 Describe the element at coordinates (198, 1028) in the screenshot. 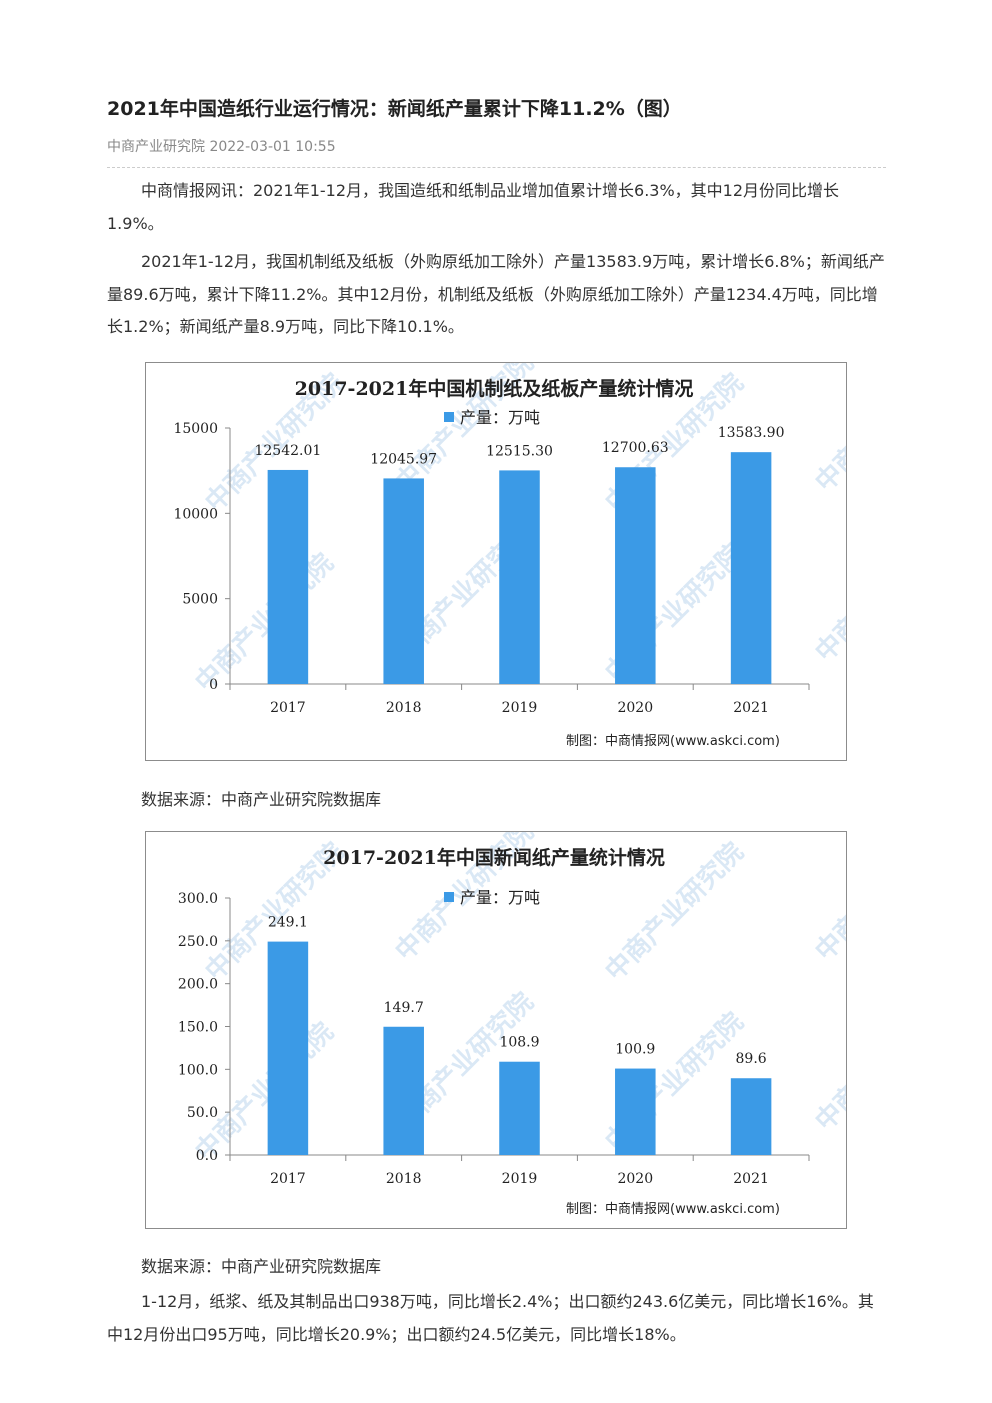

I see `y-tick-label: 150.0` at that location.